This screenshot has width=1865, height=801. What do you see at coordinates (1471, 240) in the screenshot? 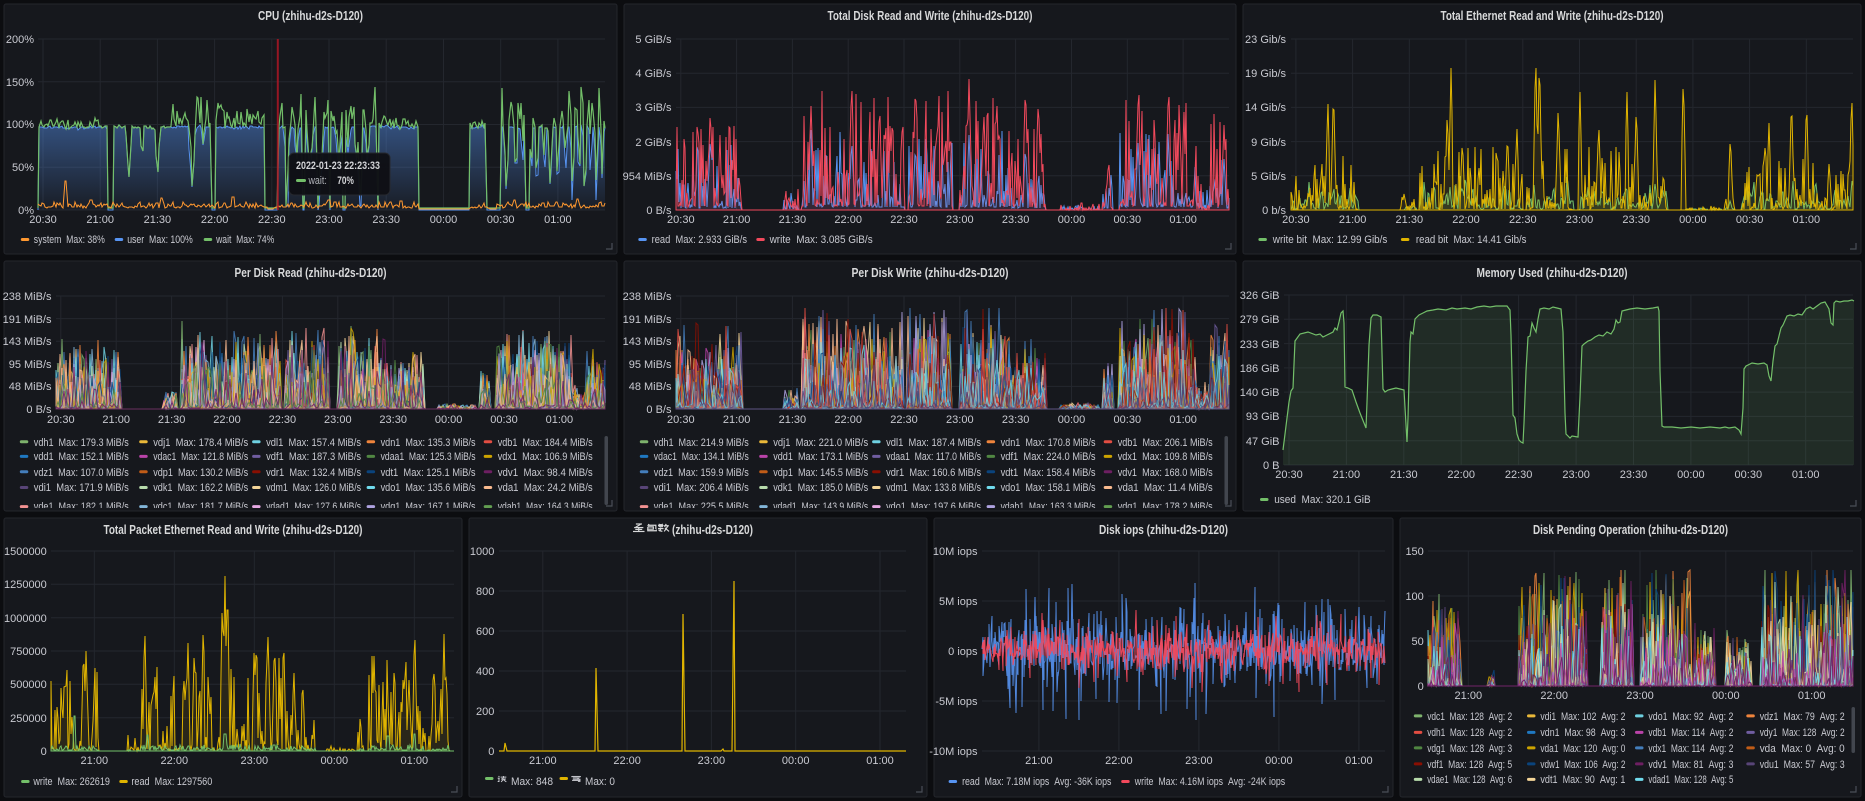
I see `svg-text: read bit Max: 14.41 Gib/s` at bounding box center [1471, 240].